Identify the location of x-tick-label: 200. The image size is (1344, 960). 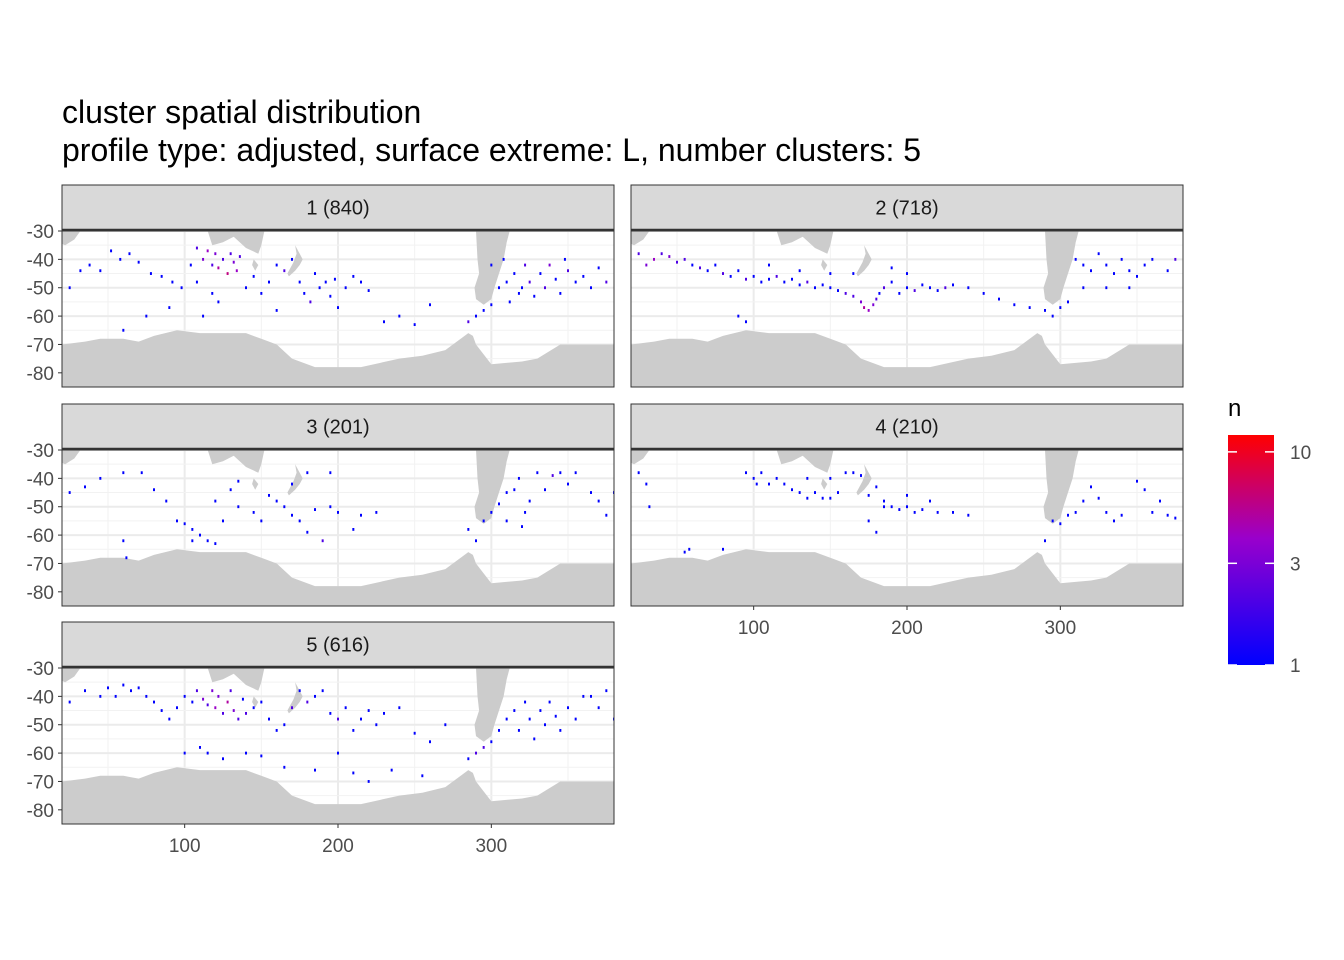
(907, 628).